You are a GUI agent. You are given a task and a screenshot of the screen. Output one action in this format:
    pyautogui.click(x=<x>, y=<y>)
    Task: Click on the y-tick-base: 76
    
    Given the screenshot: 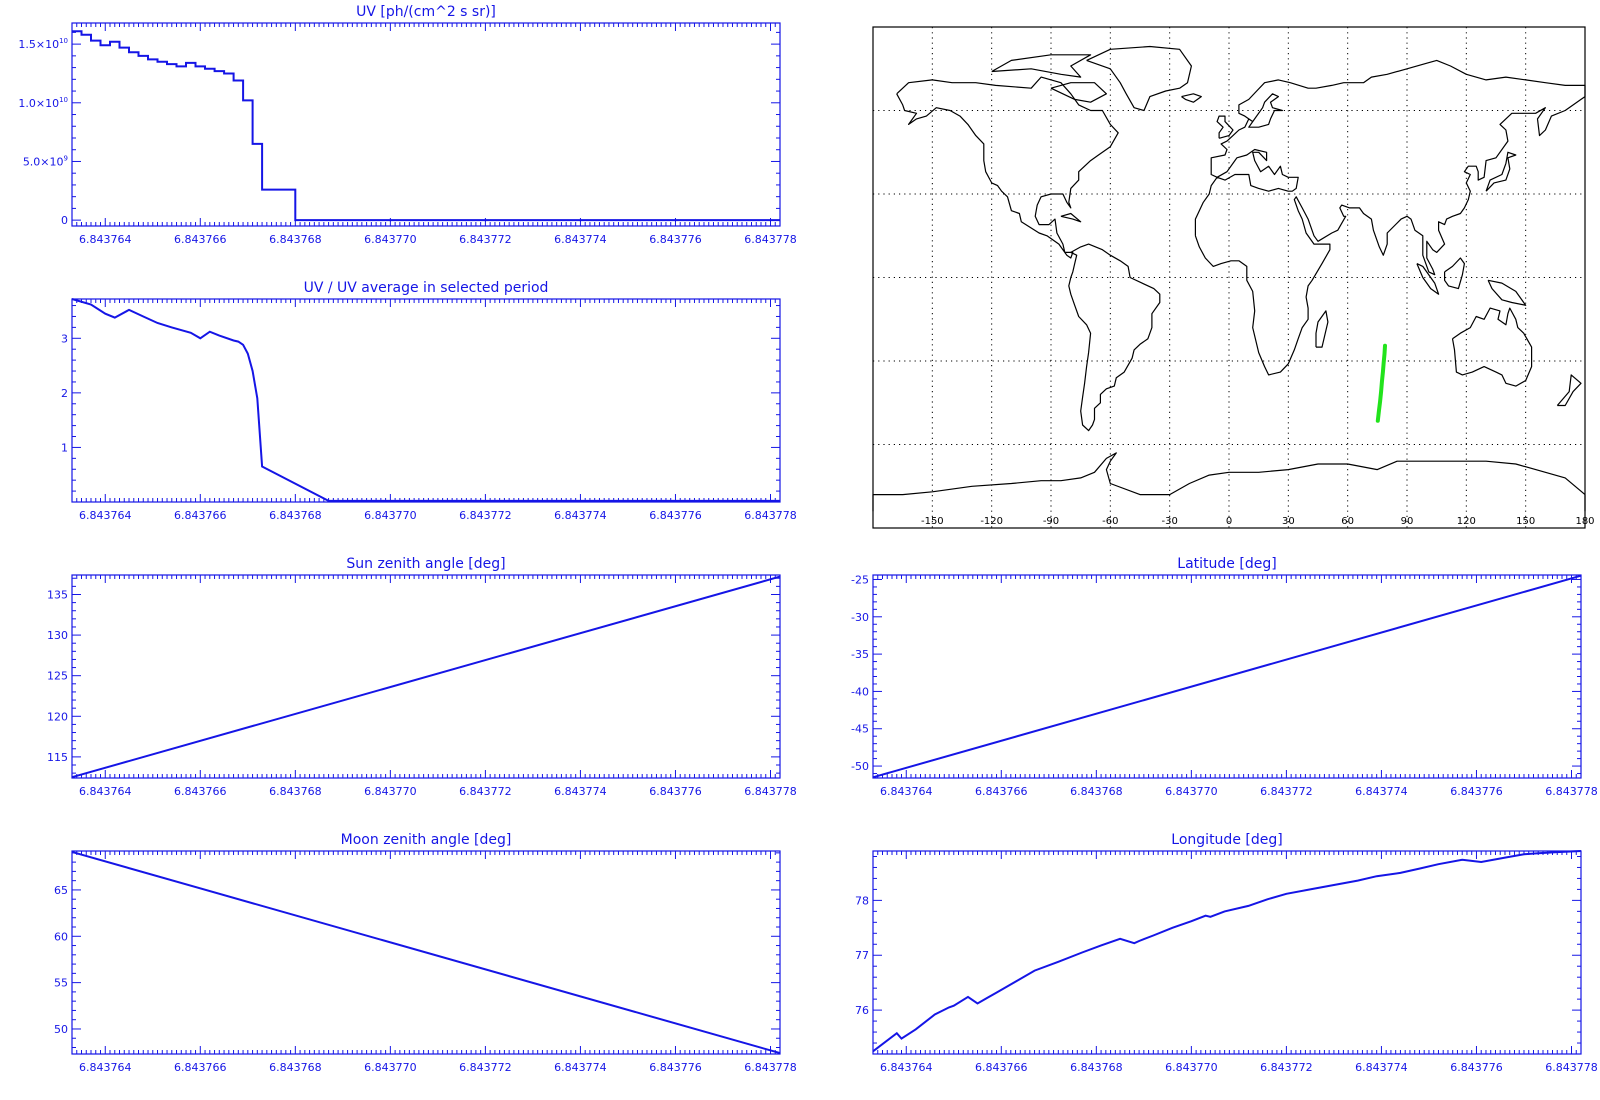 What is the action you would take?
    pyautogui.click(x=862, y=1010)
    